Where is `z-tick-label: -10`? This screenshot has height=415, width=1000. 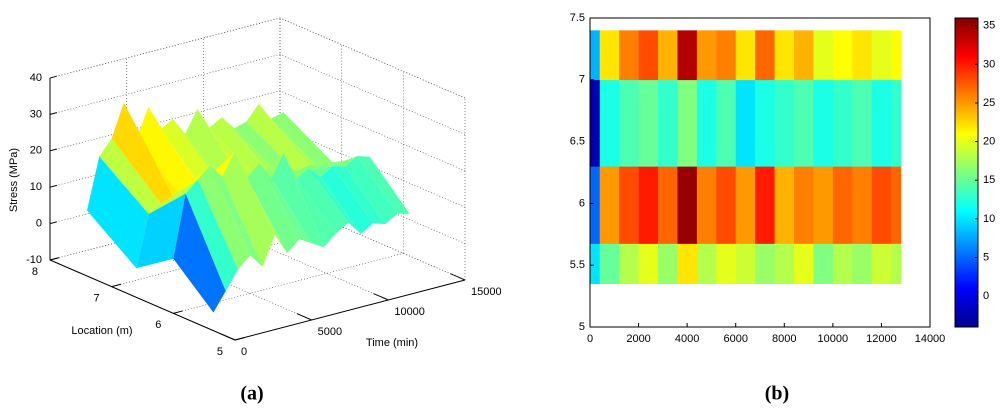 z-tick-label: -10 is located at coordinates (34, 260).